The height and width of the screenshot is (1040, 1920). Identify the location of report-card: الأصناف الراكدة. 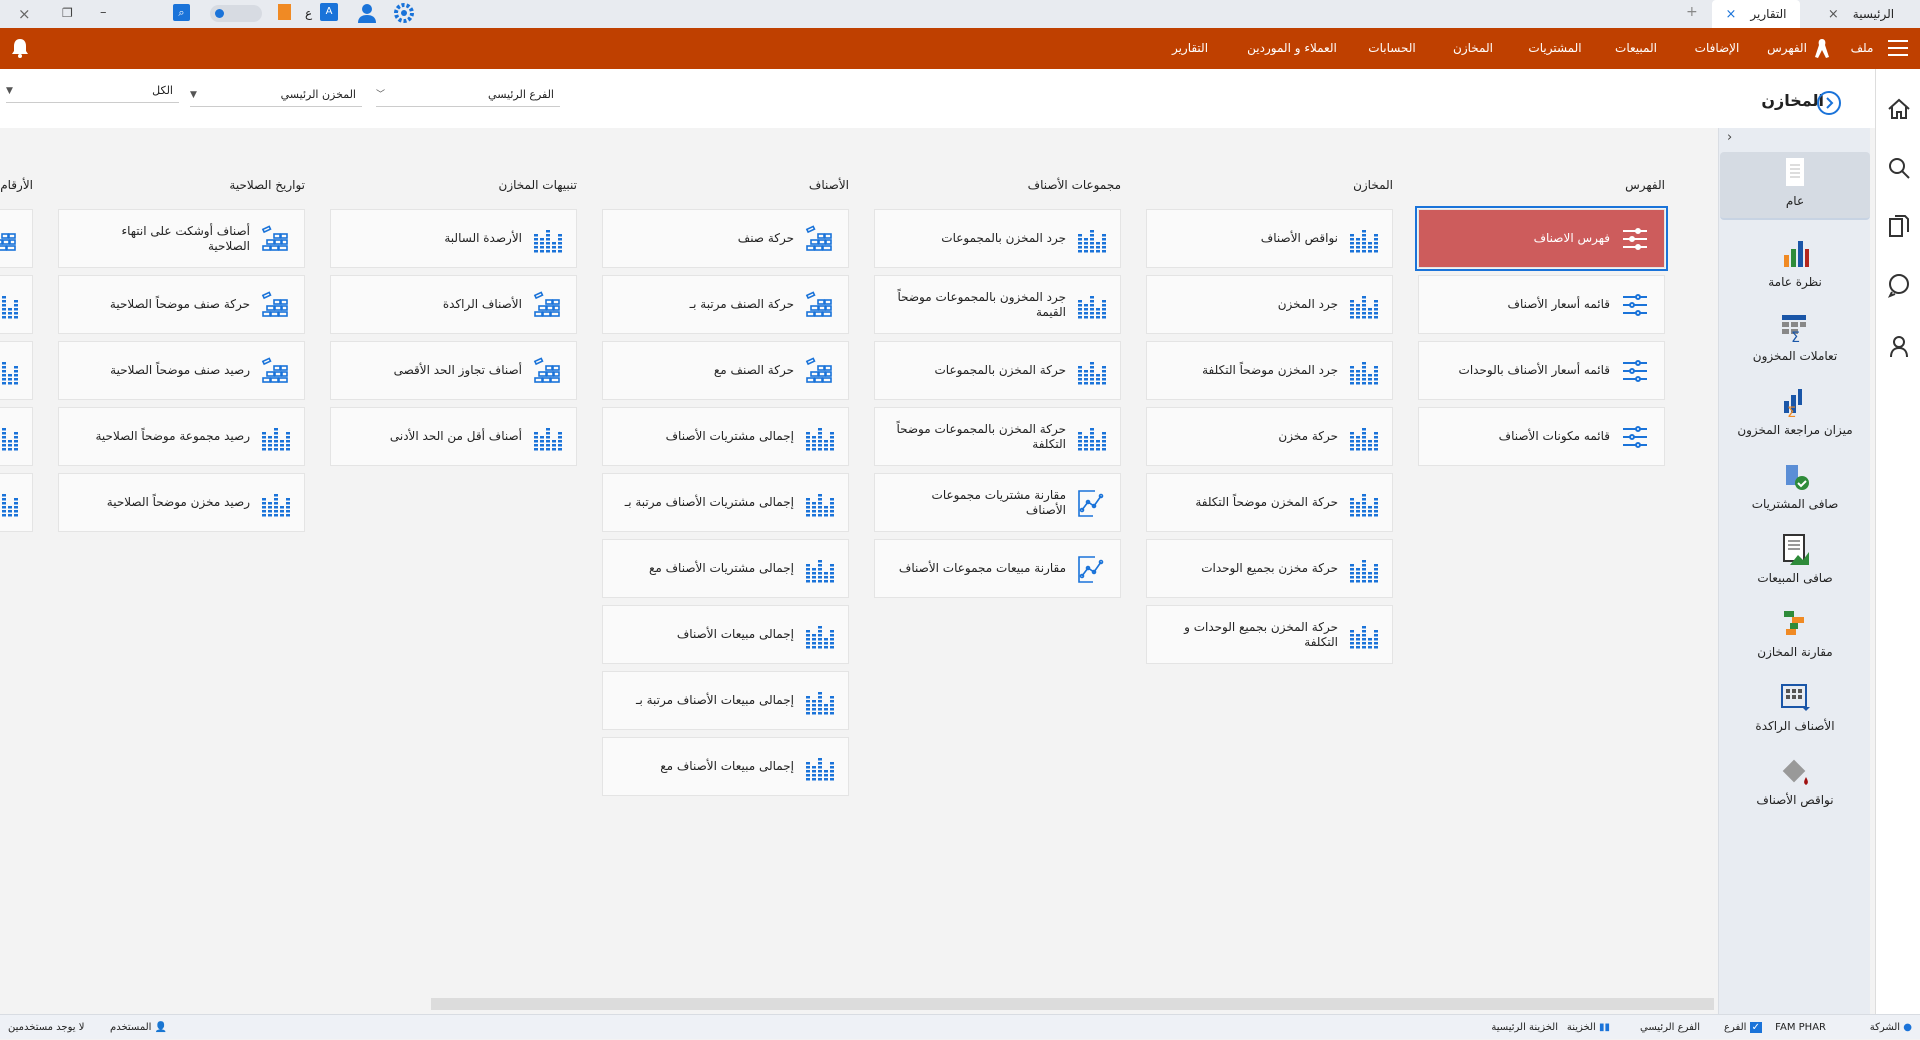
(453, 304).